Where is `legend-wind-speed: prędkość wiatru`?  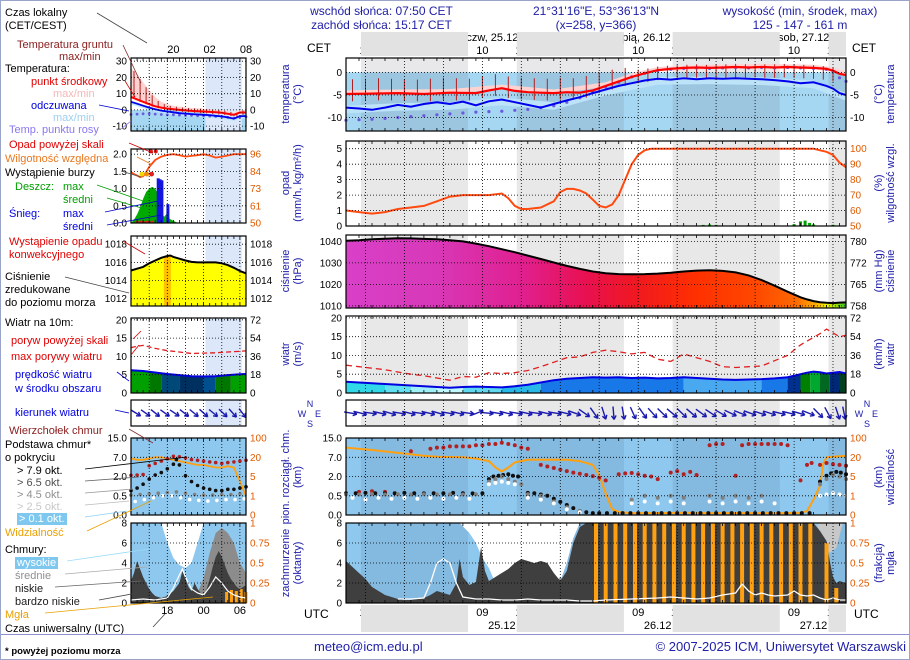 legend-wind-speed: prędkość wiatru is located at coordinates (54, 375).